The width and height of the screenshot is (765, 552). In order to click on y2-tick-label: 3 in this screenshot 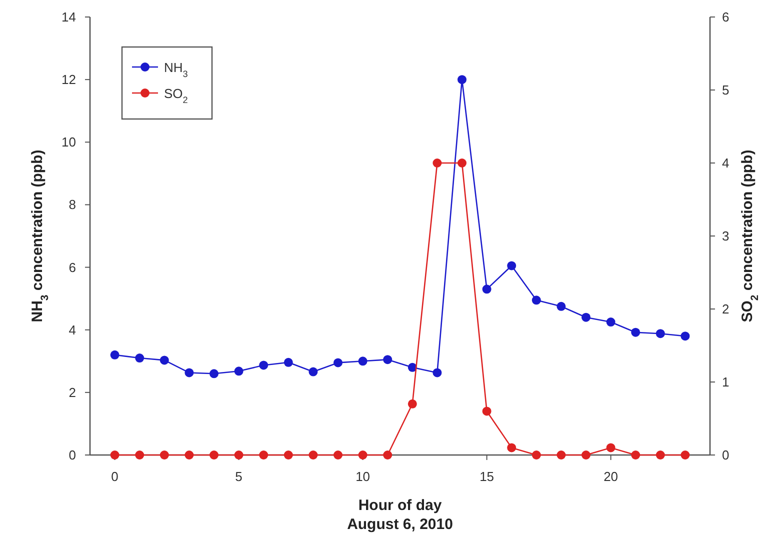, I will do `click(726, 236)`.